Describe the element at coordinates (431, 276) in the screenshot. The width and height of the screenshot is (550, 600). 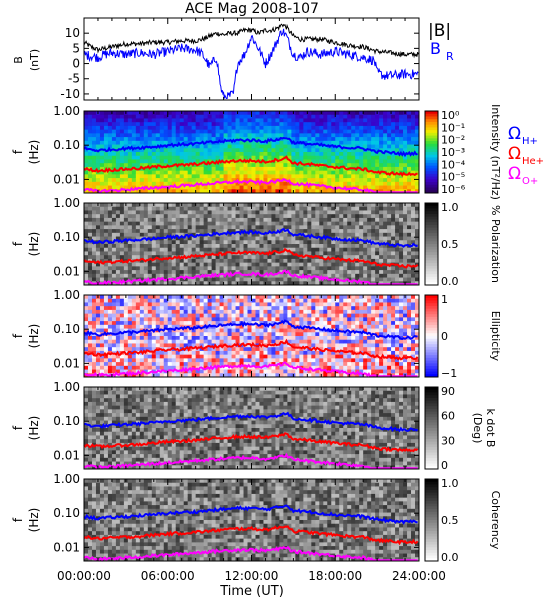
I see `polarization-colorbar-step` at that location.